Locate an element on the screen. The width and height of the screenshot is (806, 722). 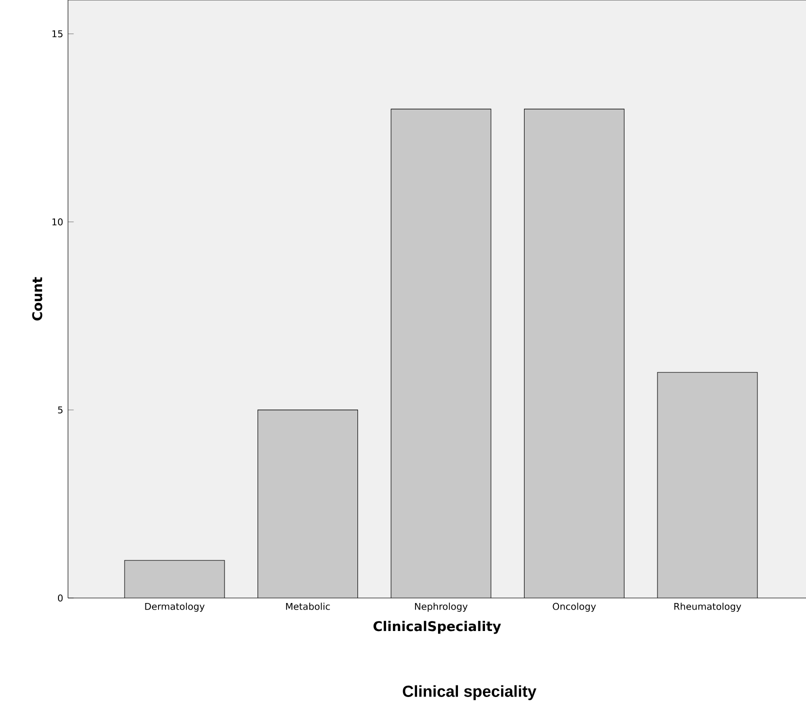
y-tick-label: 15 is located at coordinates (57, 34).